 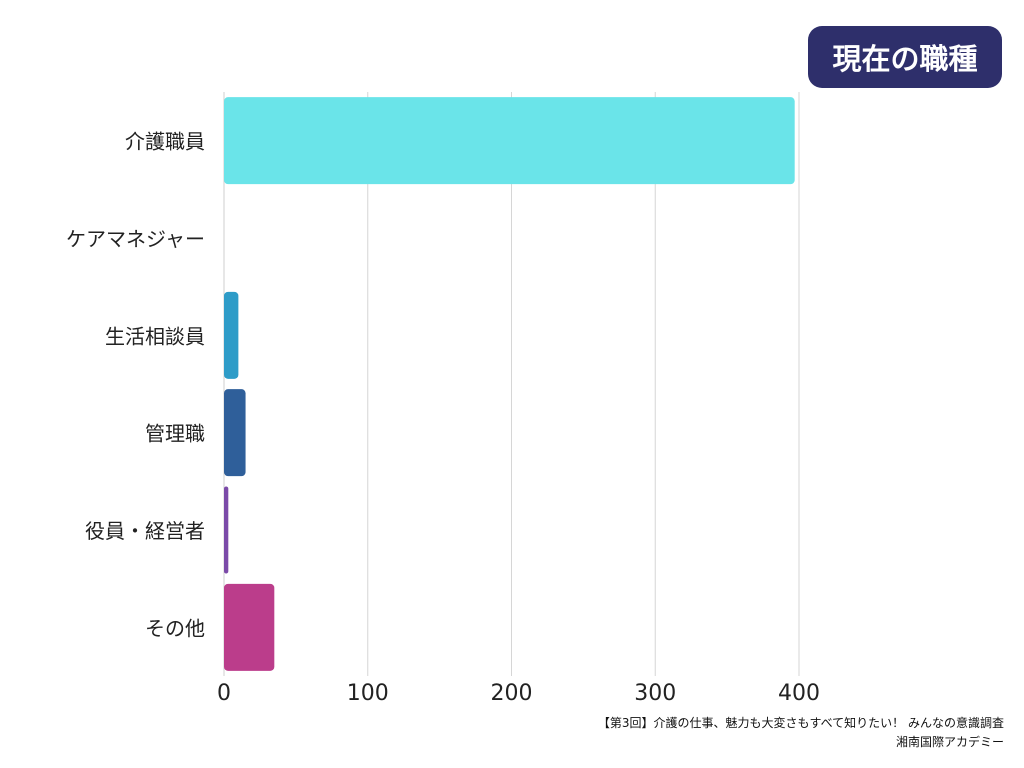 I want to click on x-tick-label: 100, so click(x=368, y=693).